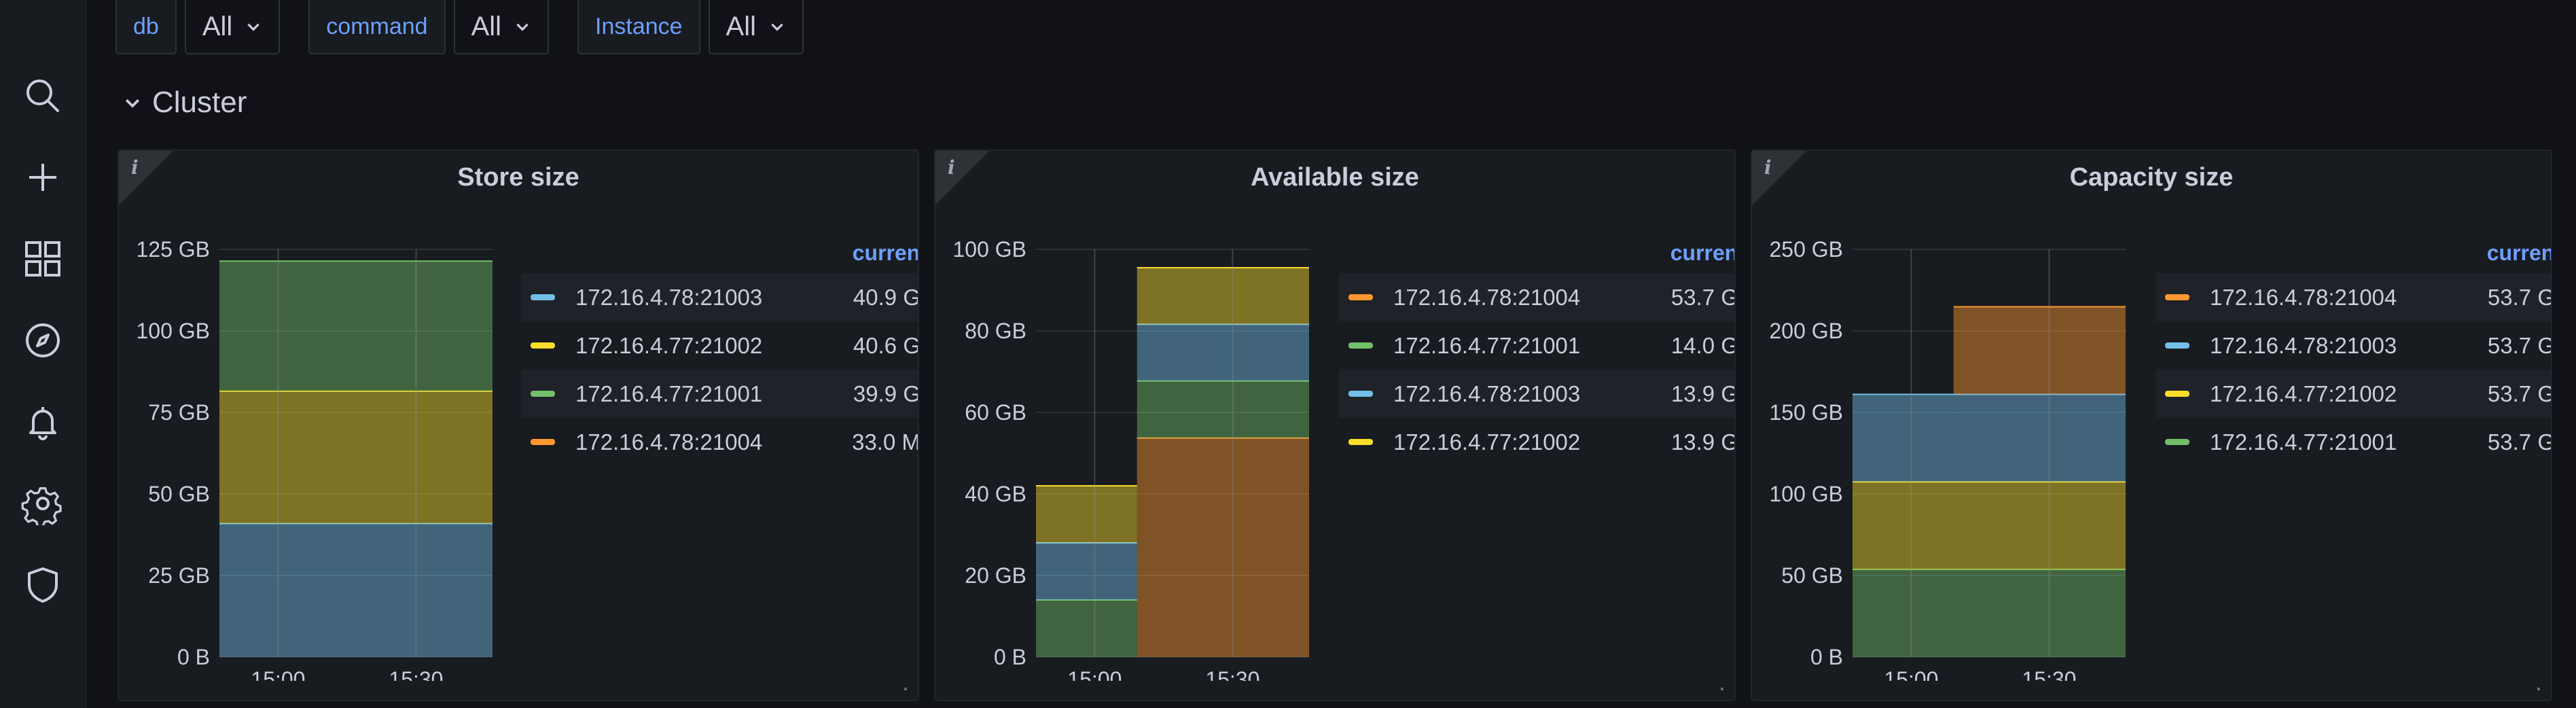  What do you see at coordinates (43, 503) in the screenshot?
I see `gear-icon` at bounding box center [43, 503].